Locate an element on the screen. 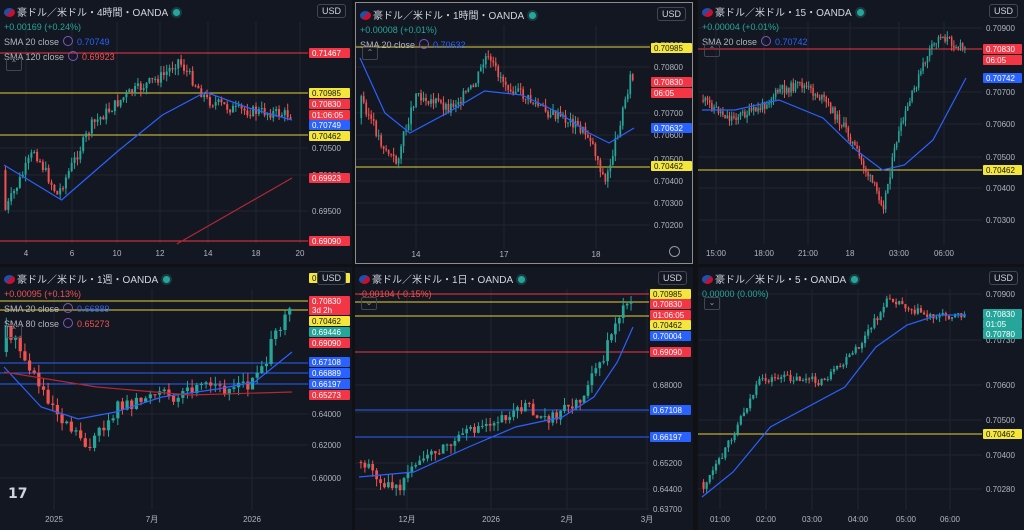 This screenshot has width=1024, height=530. indicator-legend: SMA 20 close 0.70749 is located at coordinates (92, 41).